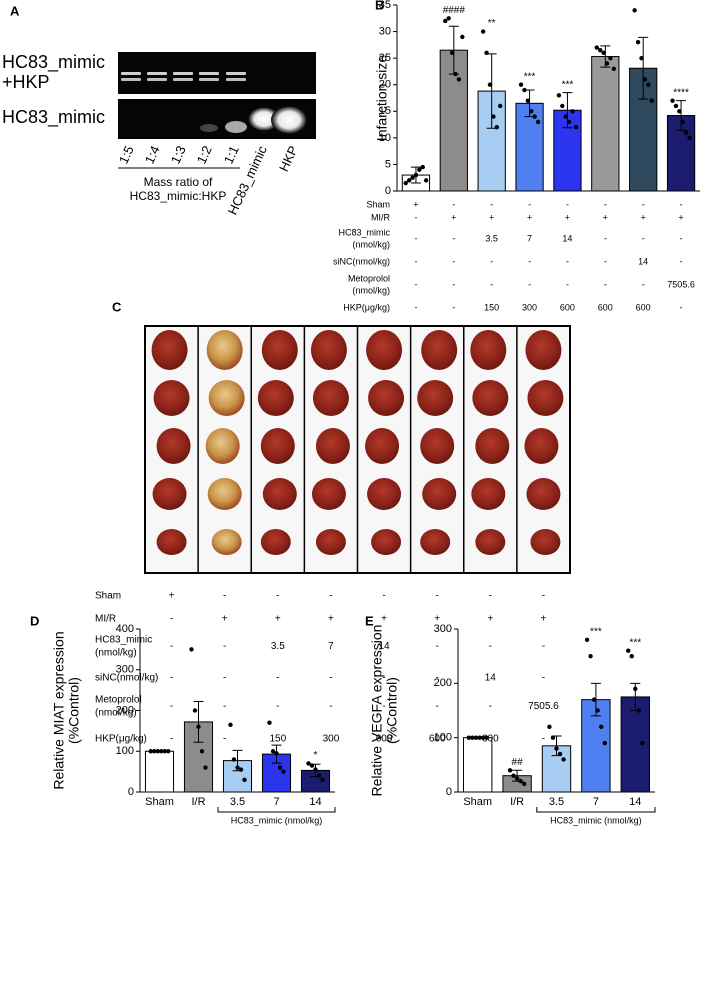 The width and height of the screenshot is (705, 997). I want to click on y-tick-label: 100, so click(443, 738).